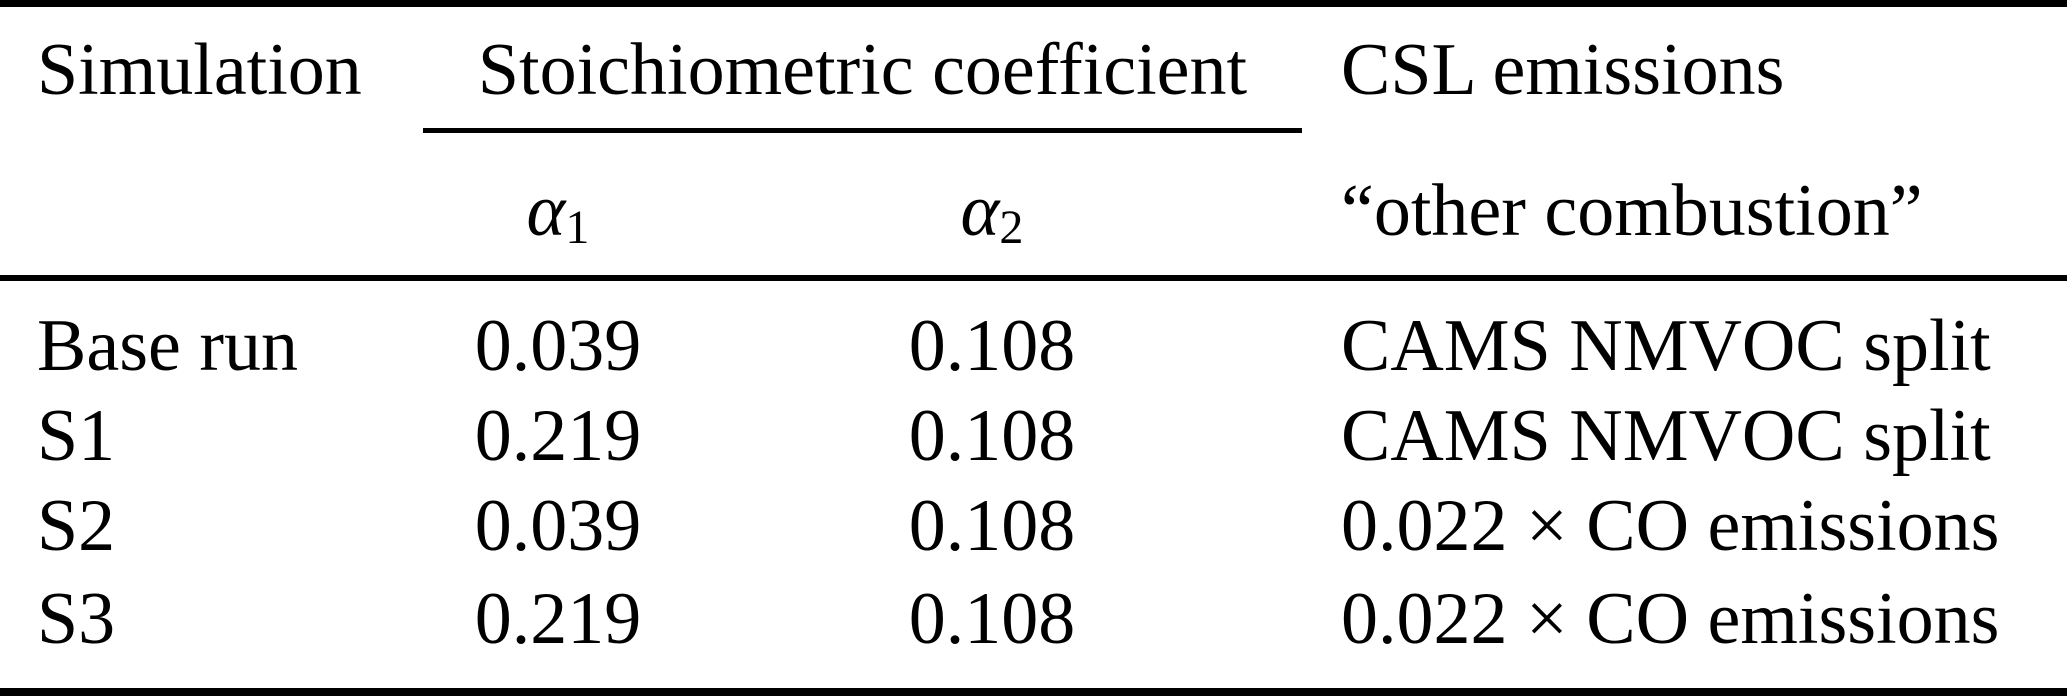 This screenshot has height=696, width=2067. I want to click on alpha2-subscript: 2, so click(1011, 227).